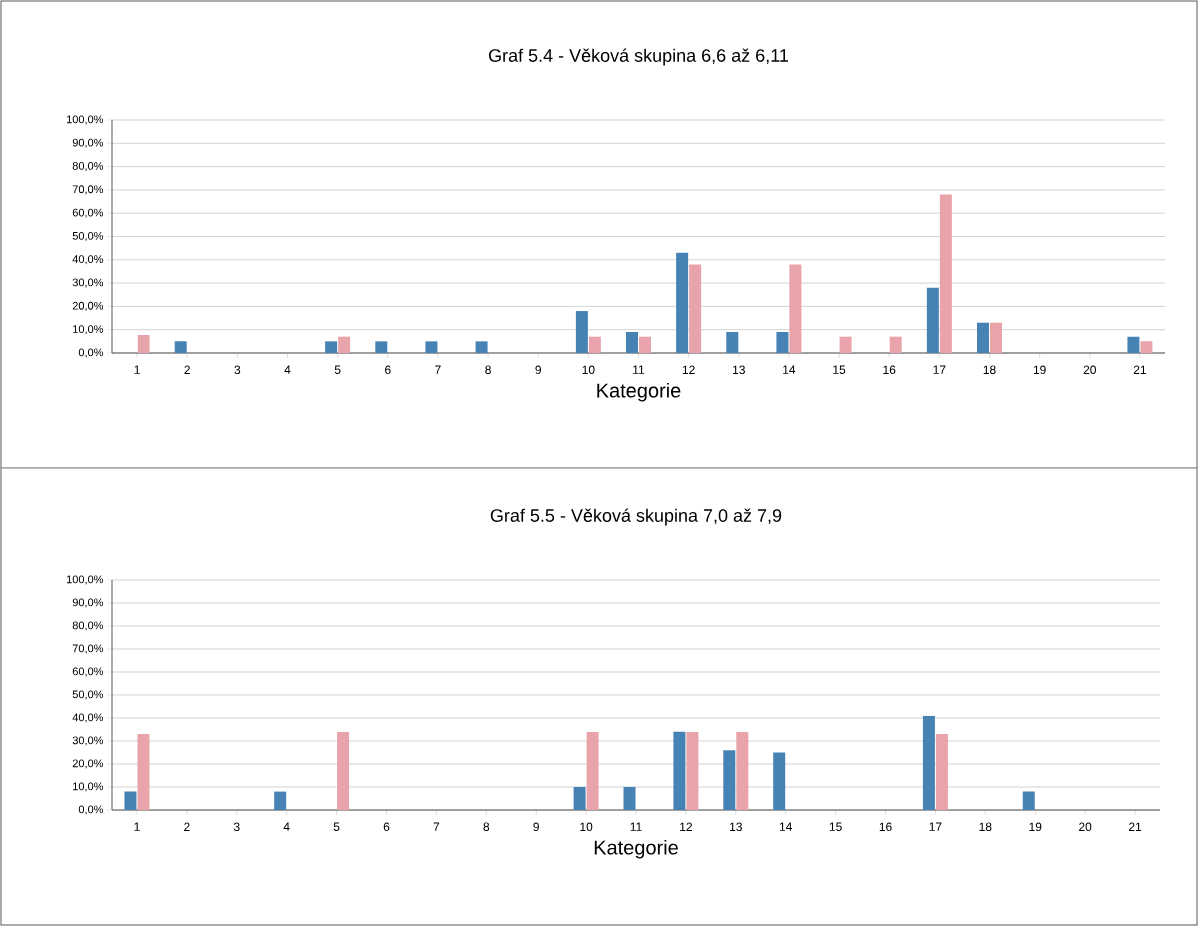 This screenshot has width=1198, height=926. What do you see at coordinates (88, 260) in the screenshot?
I see `y-tick-label: 40,0%` at bounding box center [88, 260].